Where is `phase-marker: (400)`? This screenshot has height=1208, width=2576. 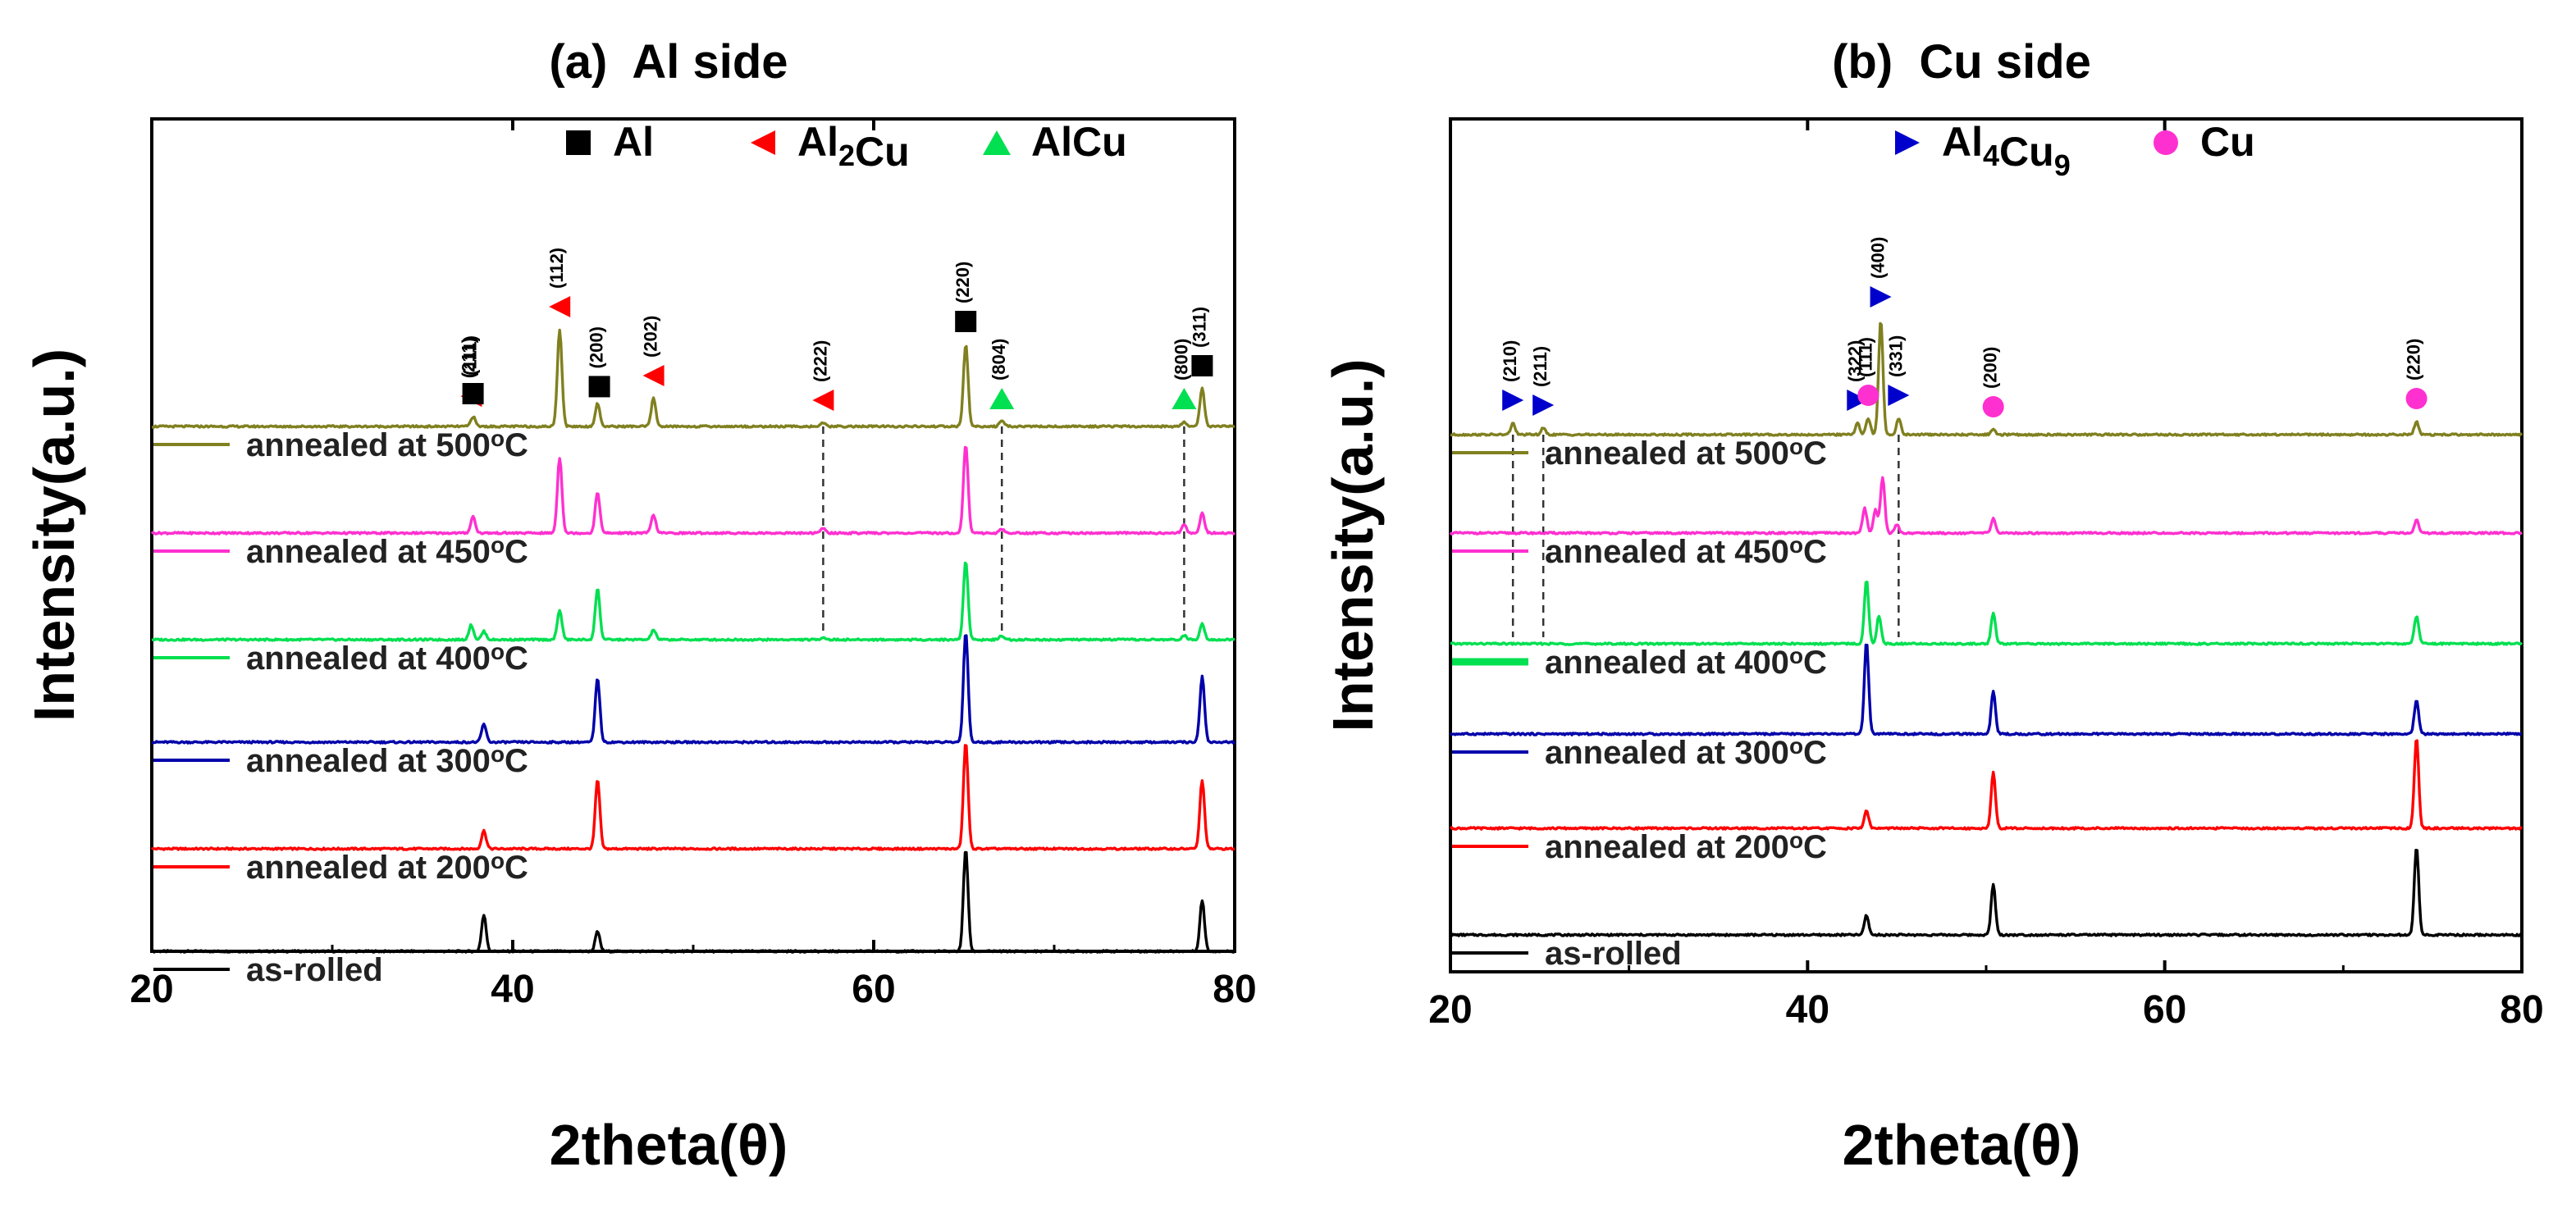 phase-marker: (400) is located at coordinates (1880, 272).